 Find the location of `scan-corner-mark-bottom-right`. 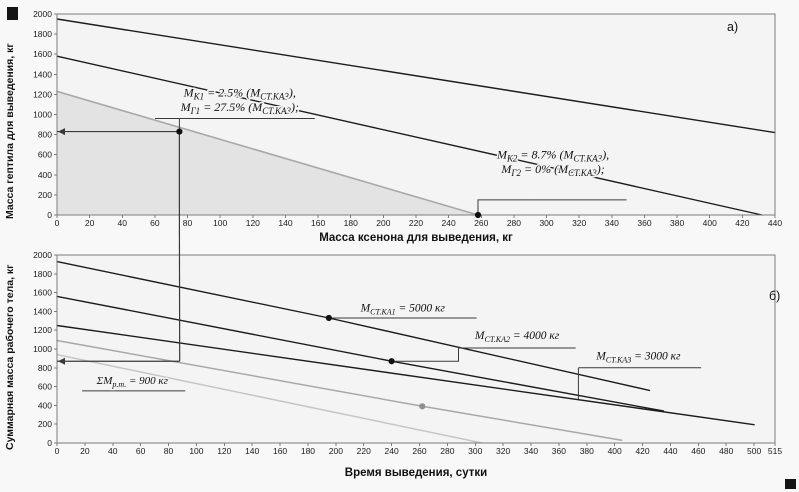

scan-corner-mark-bottom-right is located at coordinates (790, 484).